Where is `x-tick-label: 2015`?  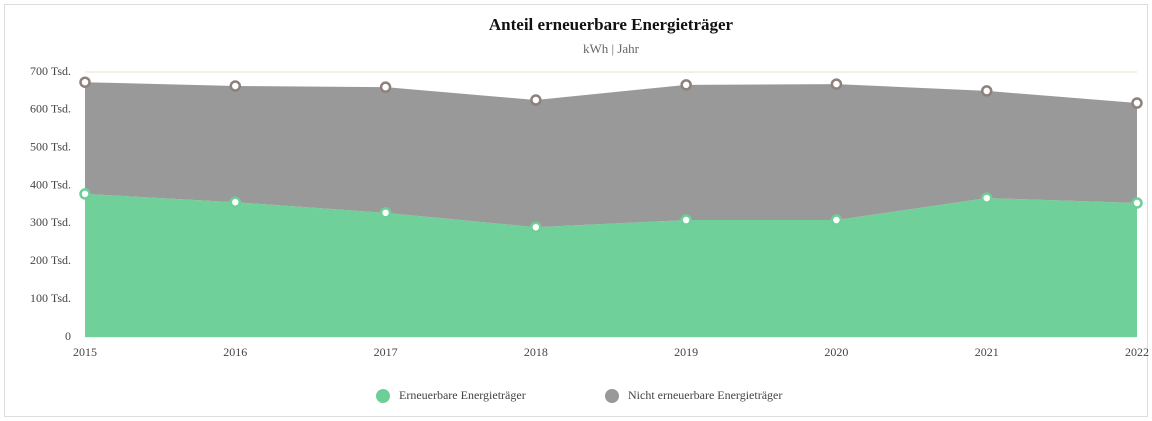
x-tick-label: 2015 is located at coordinates (85, 352).